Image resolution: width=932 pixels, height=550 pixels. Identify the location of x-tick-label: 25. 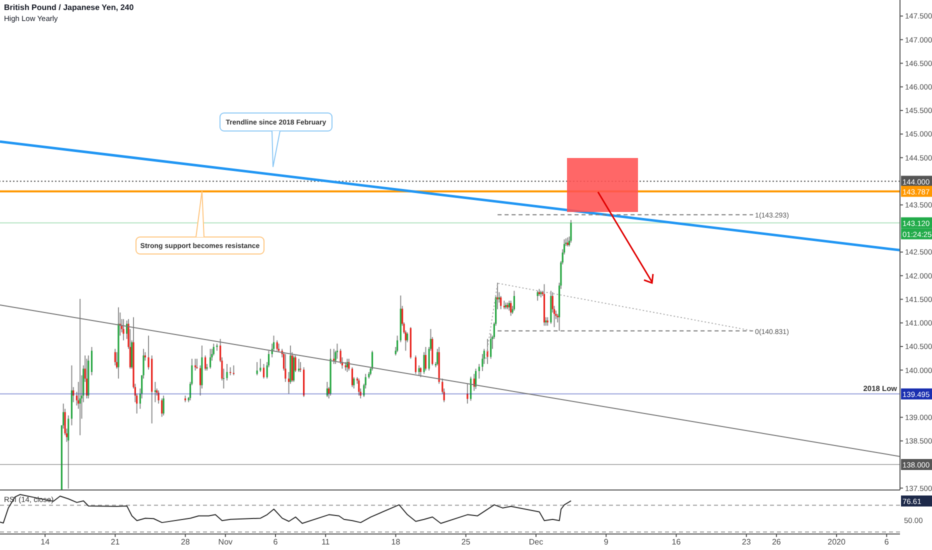
(466, 542).